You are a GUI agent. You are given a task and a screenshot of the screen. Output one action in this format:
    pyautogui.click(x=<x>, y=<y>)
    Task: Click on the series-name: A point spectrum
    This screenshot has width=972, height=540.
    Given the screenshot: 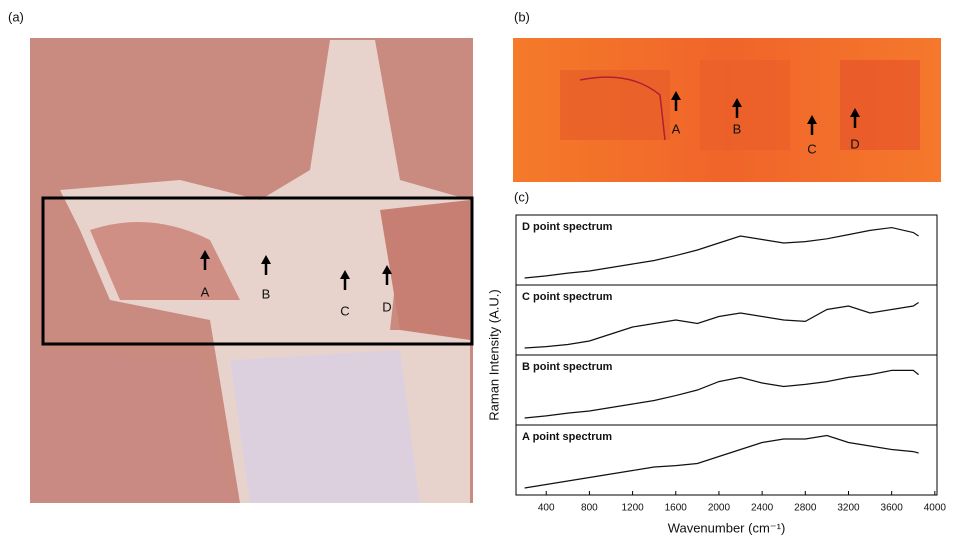 What is the action you would take?
    pyautogui.click(x=567, y=437)
    